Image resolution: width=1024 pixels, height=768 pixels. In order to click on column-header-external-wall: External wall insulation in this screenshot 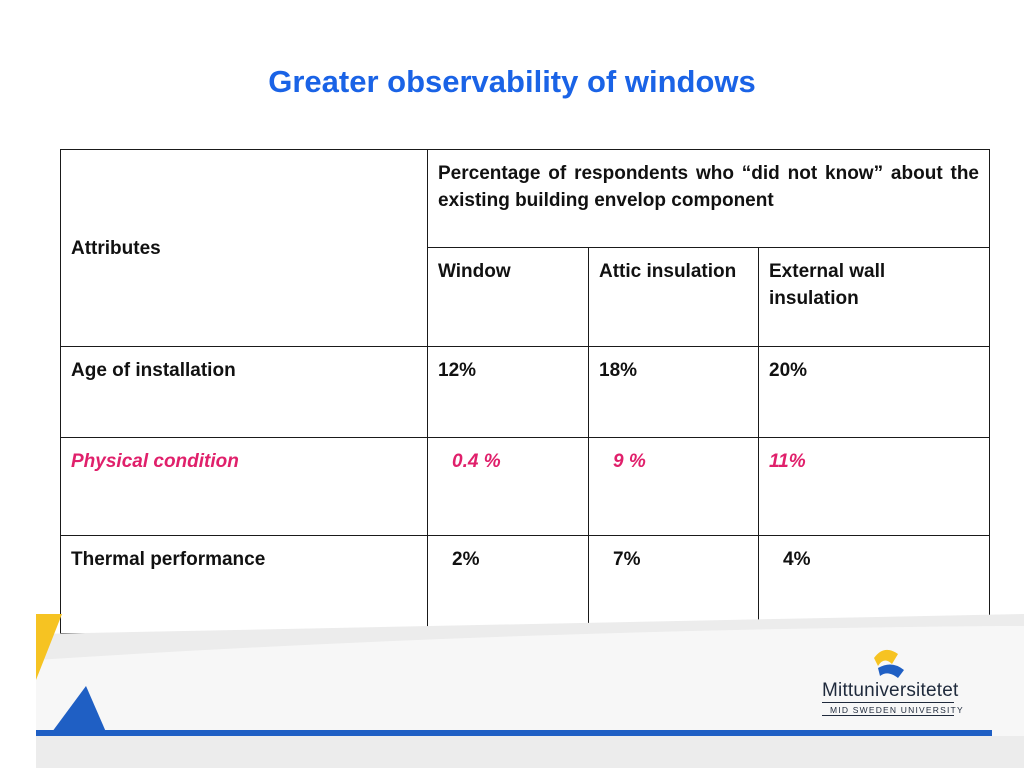, I will do `click(874, 297)`.